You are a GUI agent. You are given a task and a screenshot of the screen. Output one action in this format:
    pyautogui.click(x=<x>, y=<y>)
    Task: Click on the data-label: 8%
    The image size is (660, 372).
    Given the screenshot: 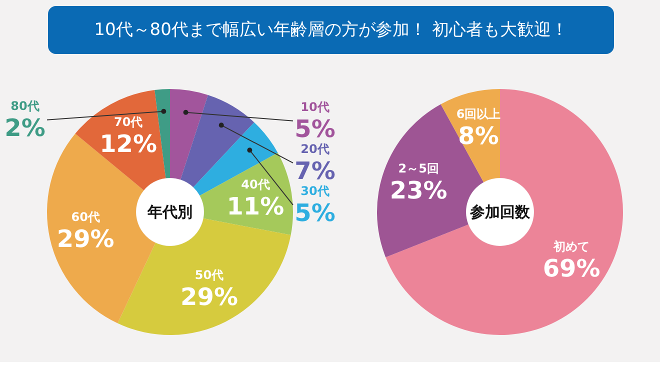 What is the action you would take?
    pyautogui.click(x=478, y=136)
    